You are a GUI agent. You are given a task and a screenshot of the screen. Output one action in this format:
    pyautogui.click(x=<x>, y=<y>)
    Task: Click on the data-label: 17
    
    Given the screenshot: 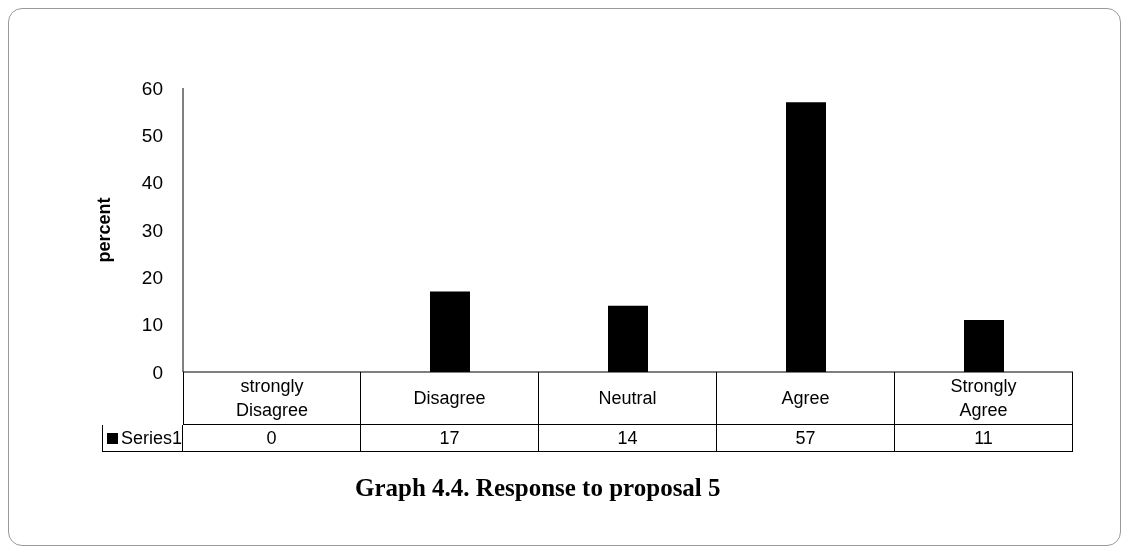 What is the action you would take?
    pyautogui.click(x=450, y=438)
    